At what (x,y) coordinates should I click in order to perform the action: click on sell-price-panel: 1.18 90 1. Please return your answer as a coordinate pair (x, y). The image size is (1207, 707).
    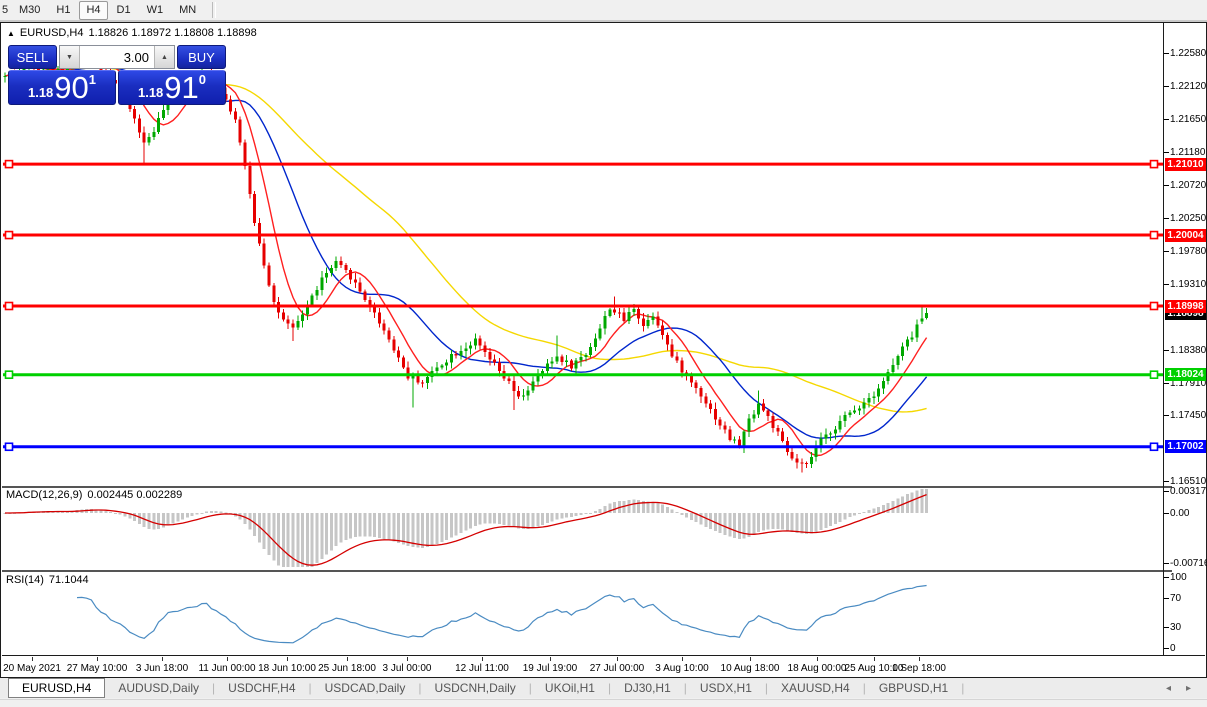
    Looking at the image, I should click on (62, 87).